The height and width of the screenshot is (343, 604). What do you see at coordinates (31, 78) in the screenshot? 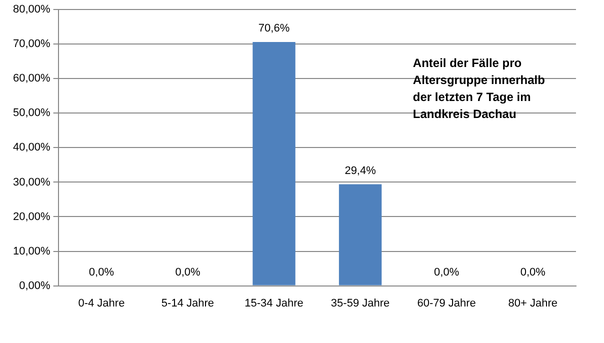
I see `y-tick-label: 60,00%` at bounding box center [31, 78].